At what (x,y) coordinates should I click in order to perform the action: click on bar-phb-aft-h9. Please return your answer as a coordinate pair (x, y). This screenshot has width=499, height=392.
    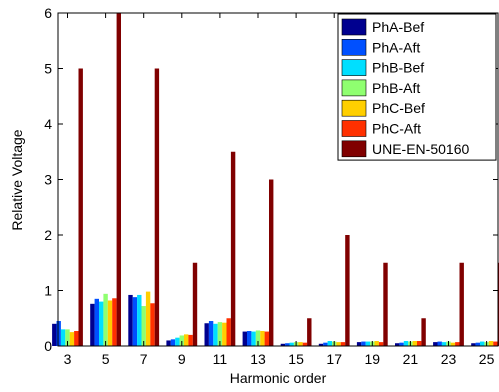
    Looking at the image, I should click on (181, 340).